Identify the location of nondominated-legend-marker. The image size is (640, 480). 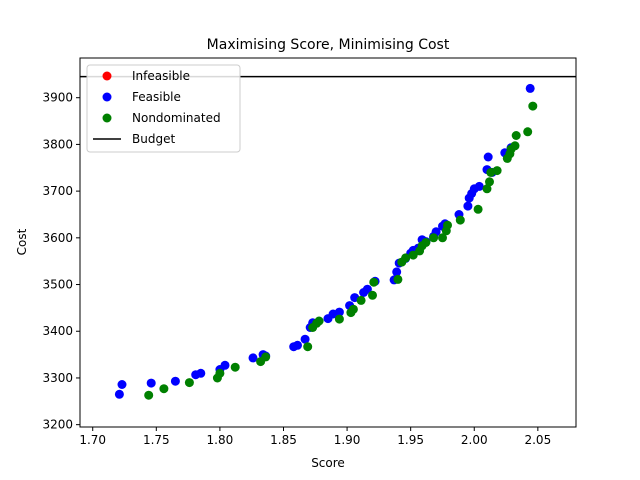
(107, 118).